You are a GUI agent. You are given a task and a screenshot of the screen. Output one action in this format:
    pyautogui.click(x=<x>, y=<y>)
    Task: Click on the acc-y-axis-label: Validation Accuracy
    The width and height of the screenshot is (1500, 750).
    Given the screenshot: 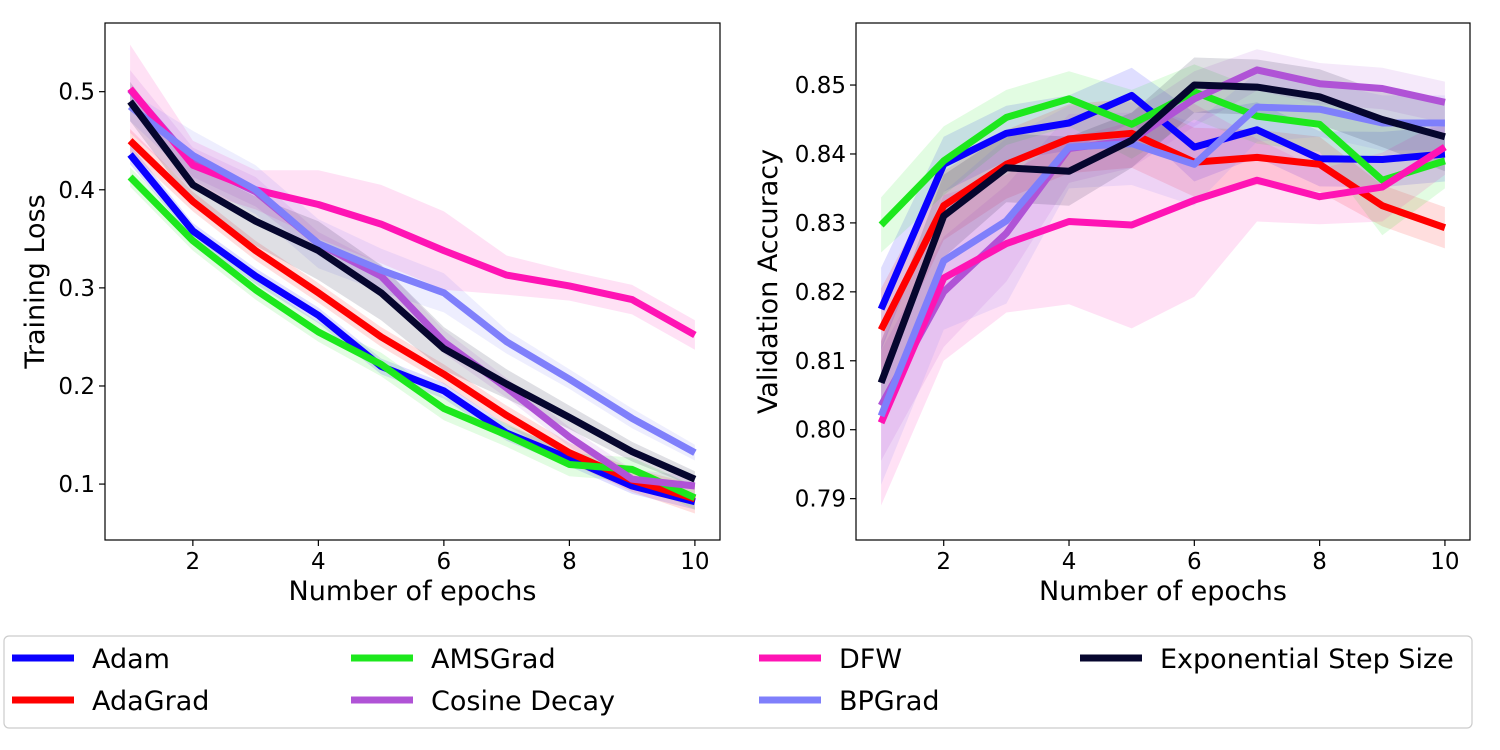 What is the action you would take?
    pyautogui.click(x=768, y=281)
    